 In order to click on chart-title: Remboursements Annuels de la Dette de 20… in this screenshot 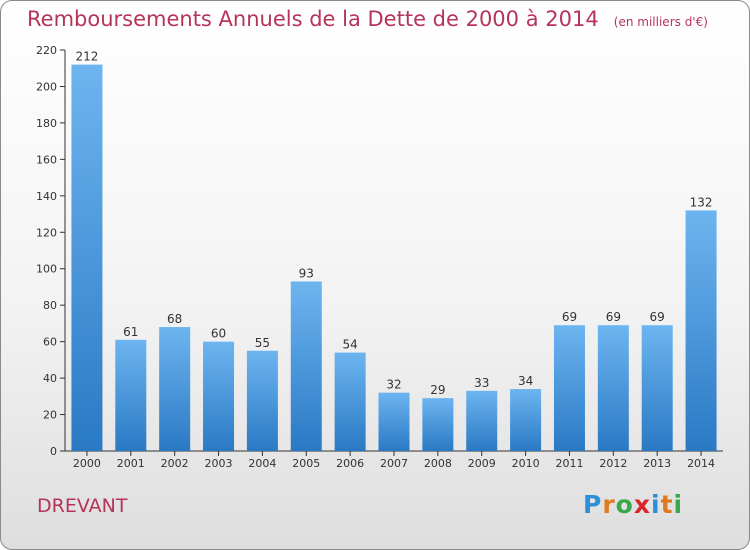, I will do `click(313, 19)`.